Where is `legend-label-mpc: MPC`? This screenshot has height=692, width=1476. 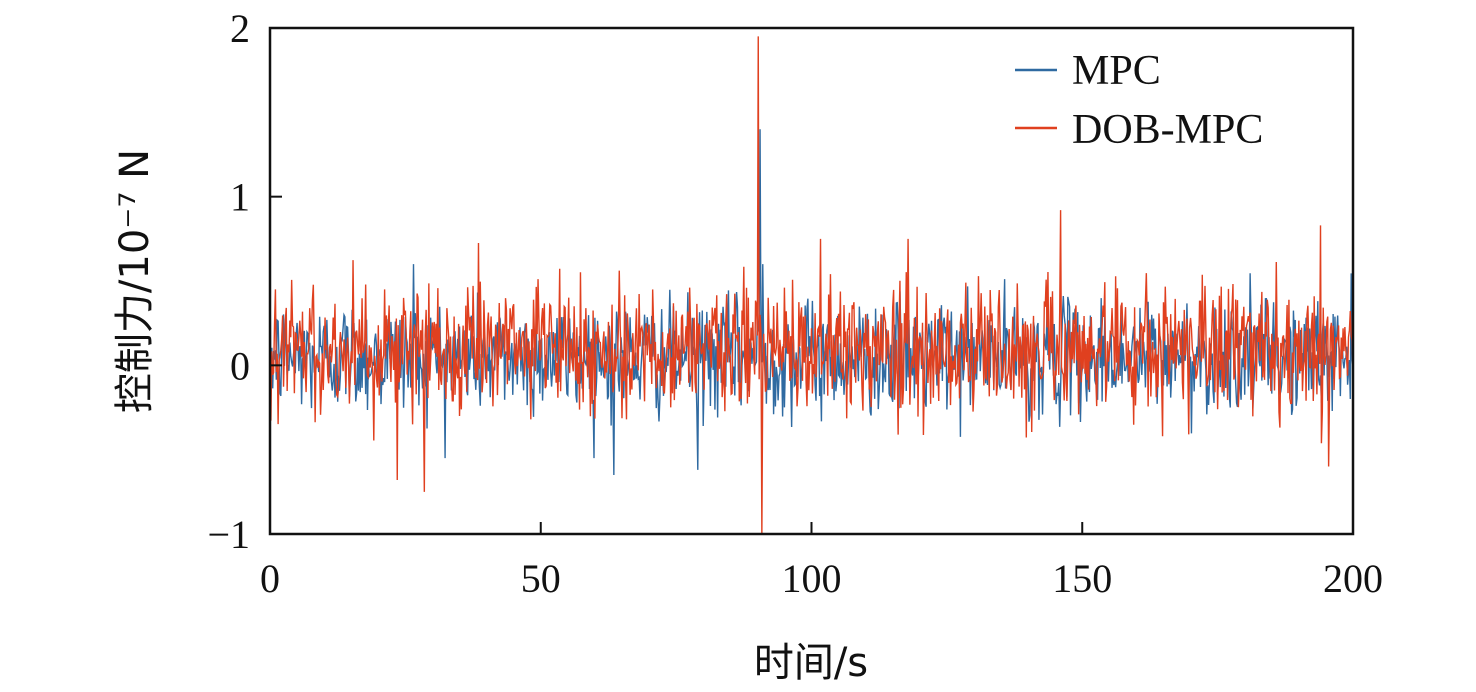
legend-label-mpc: MPC is located at coordinates (1116, 71).